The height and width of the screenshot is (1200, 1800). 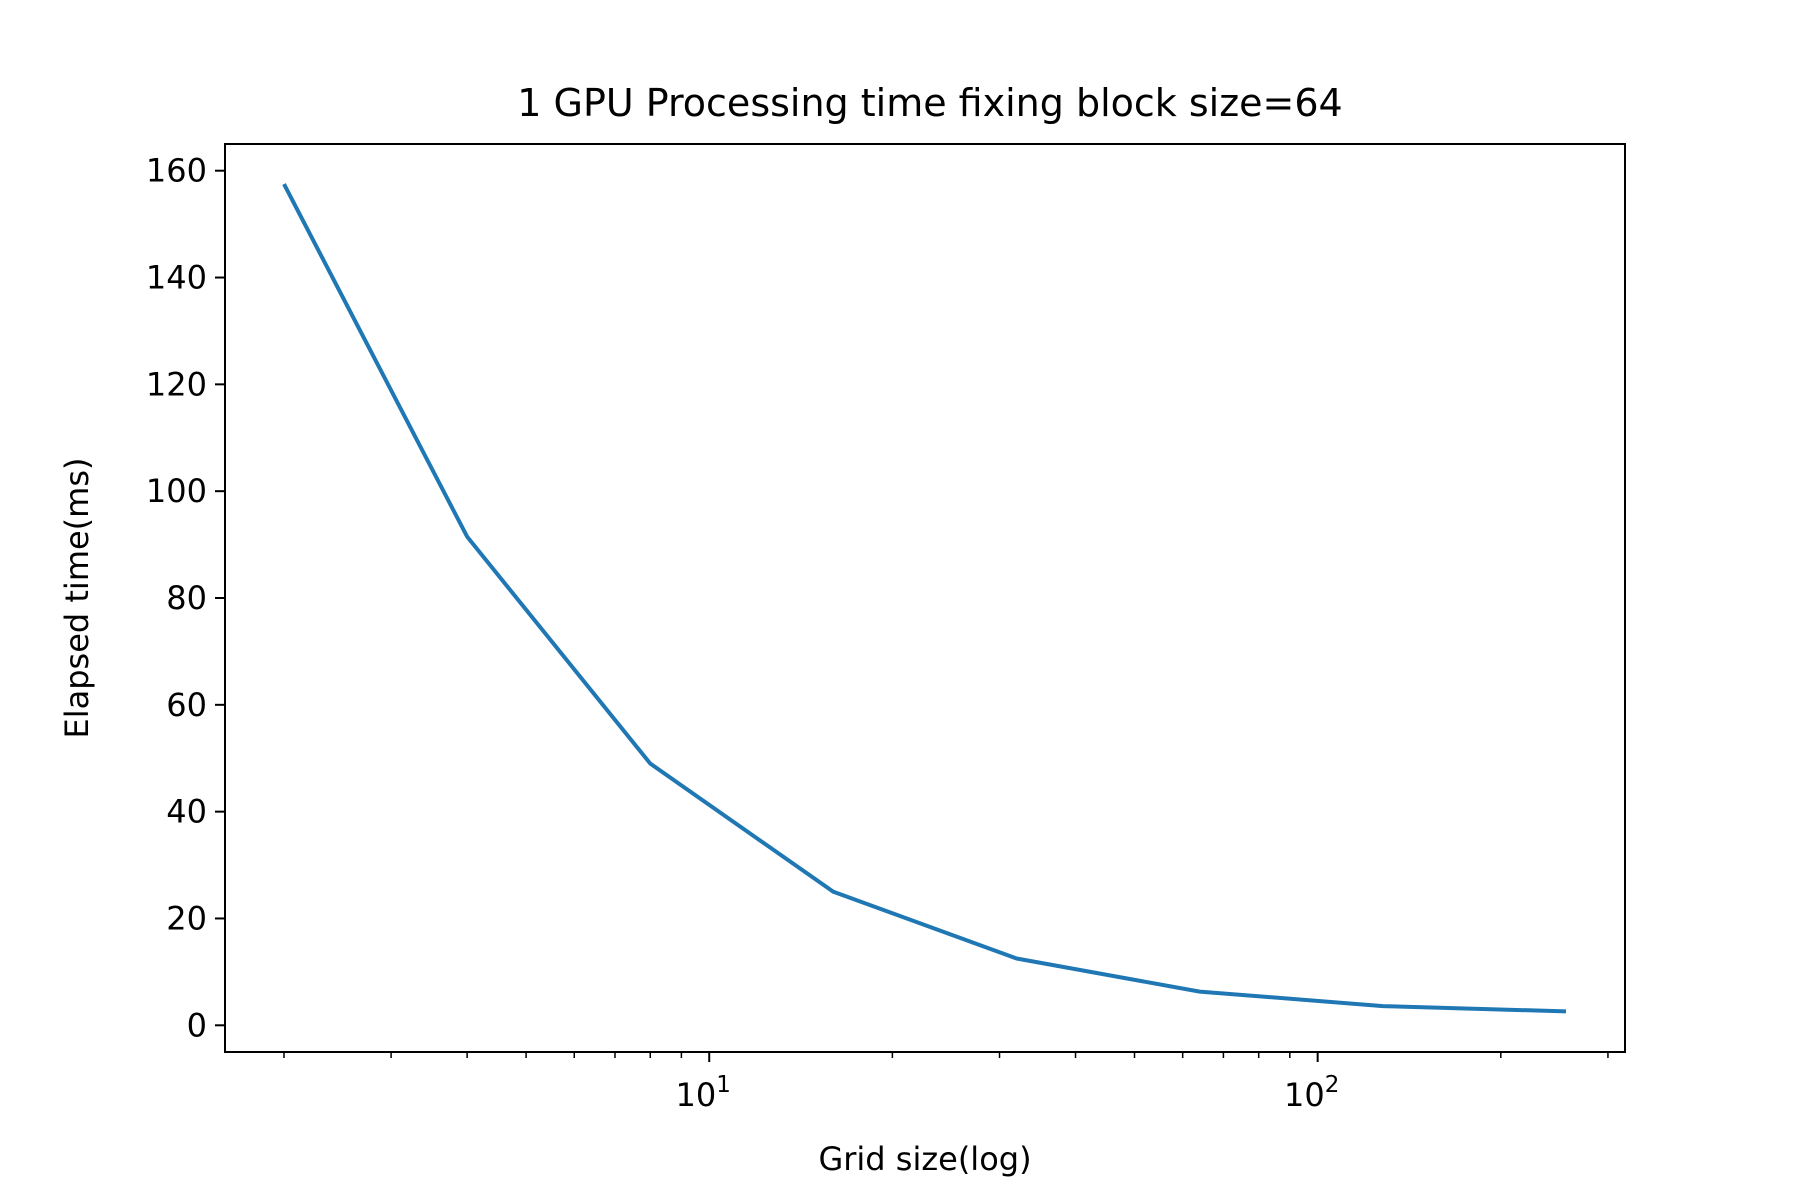 I want to click on y-tick-label: 0, so click(x=197, y=1025).